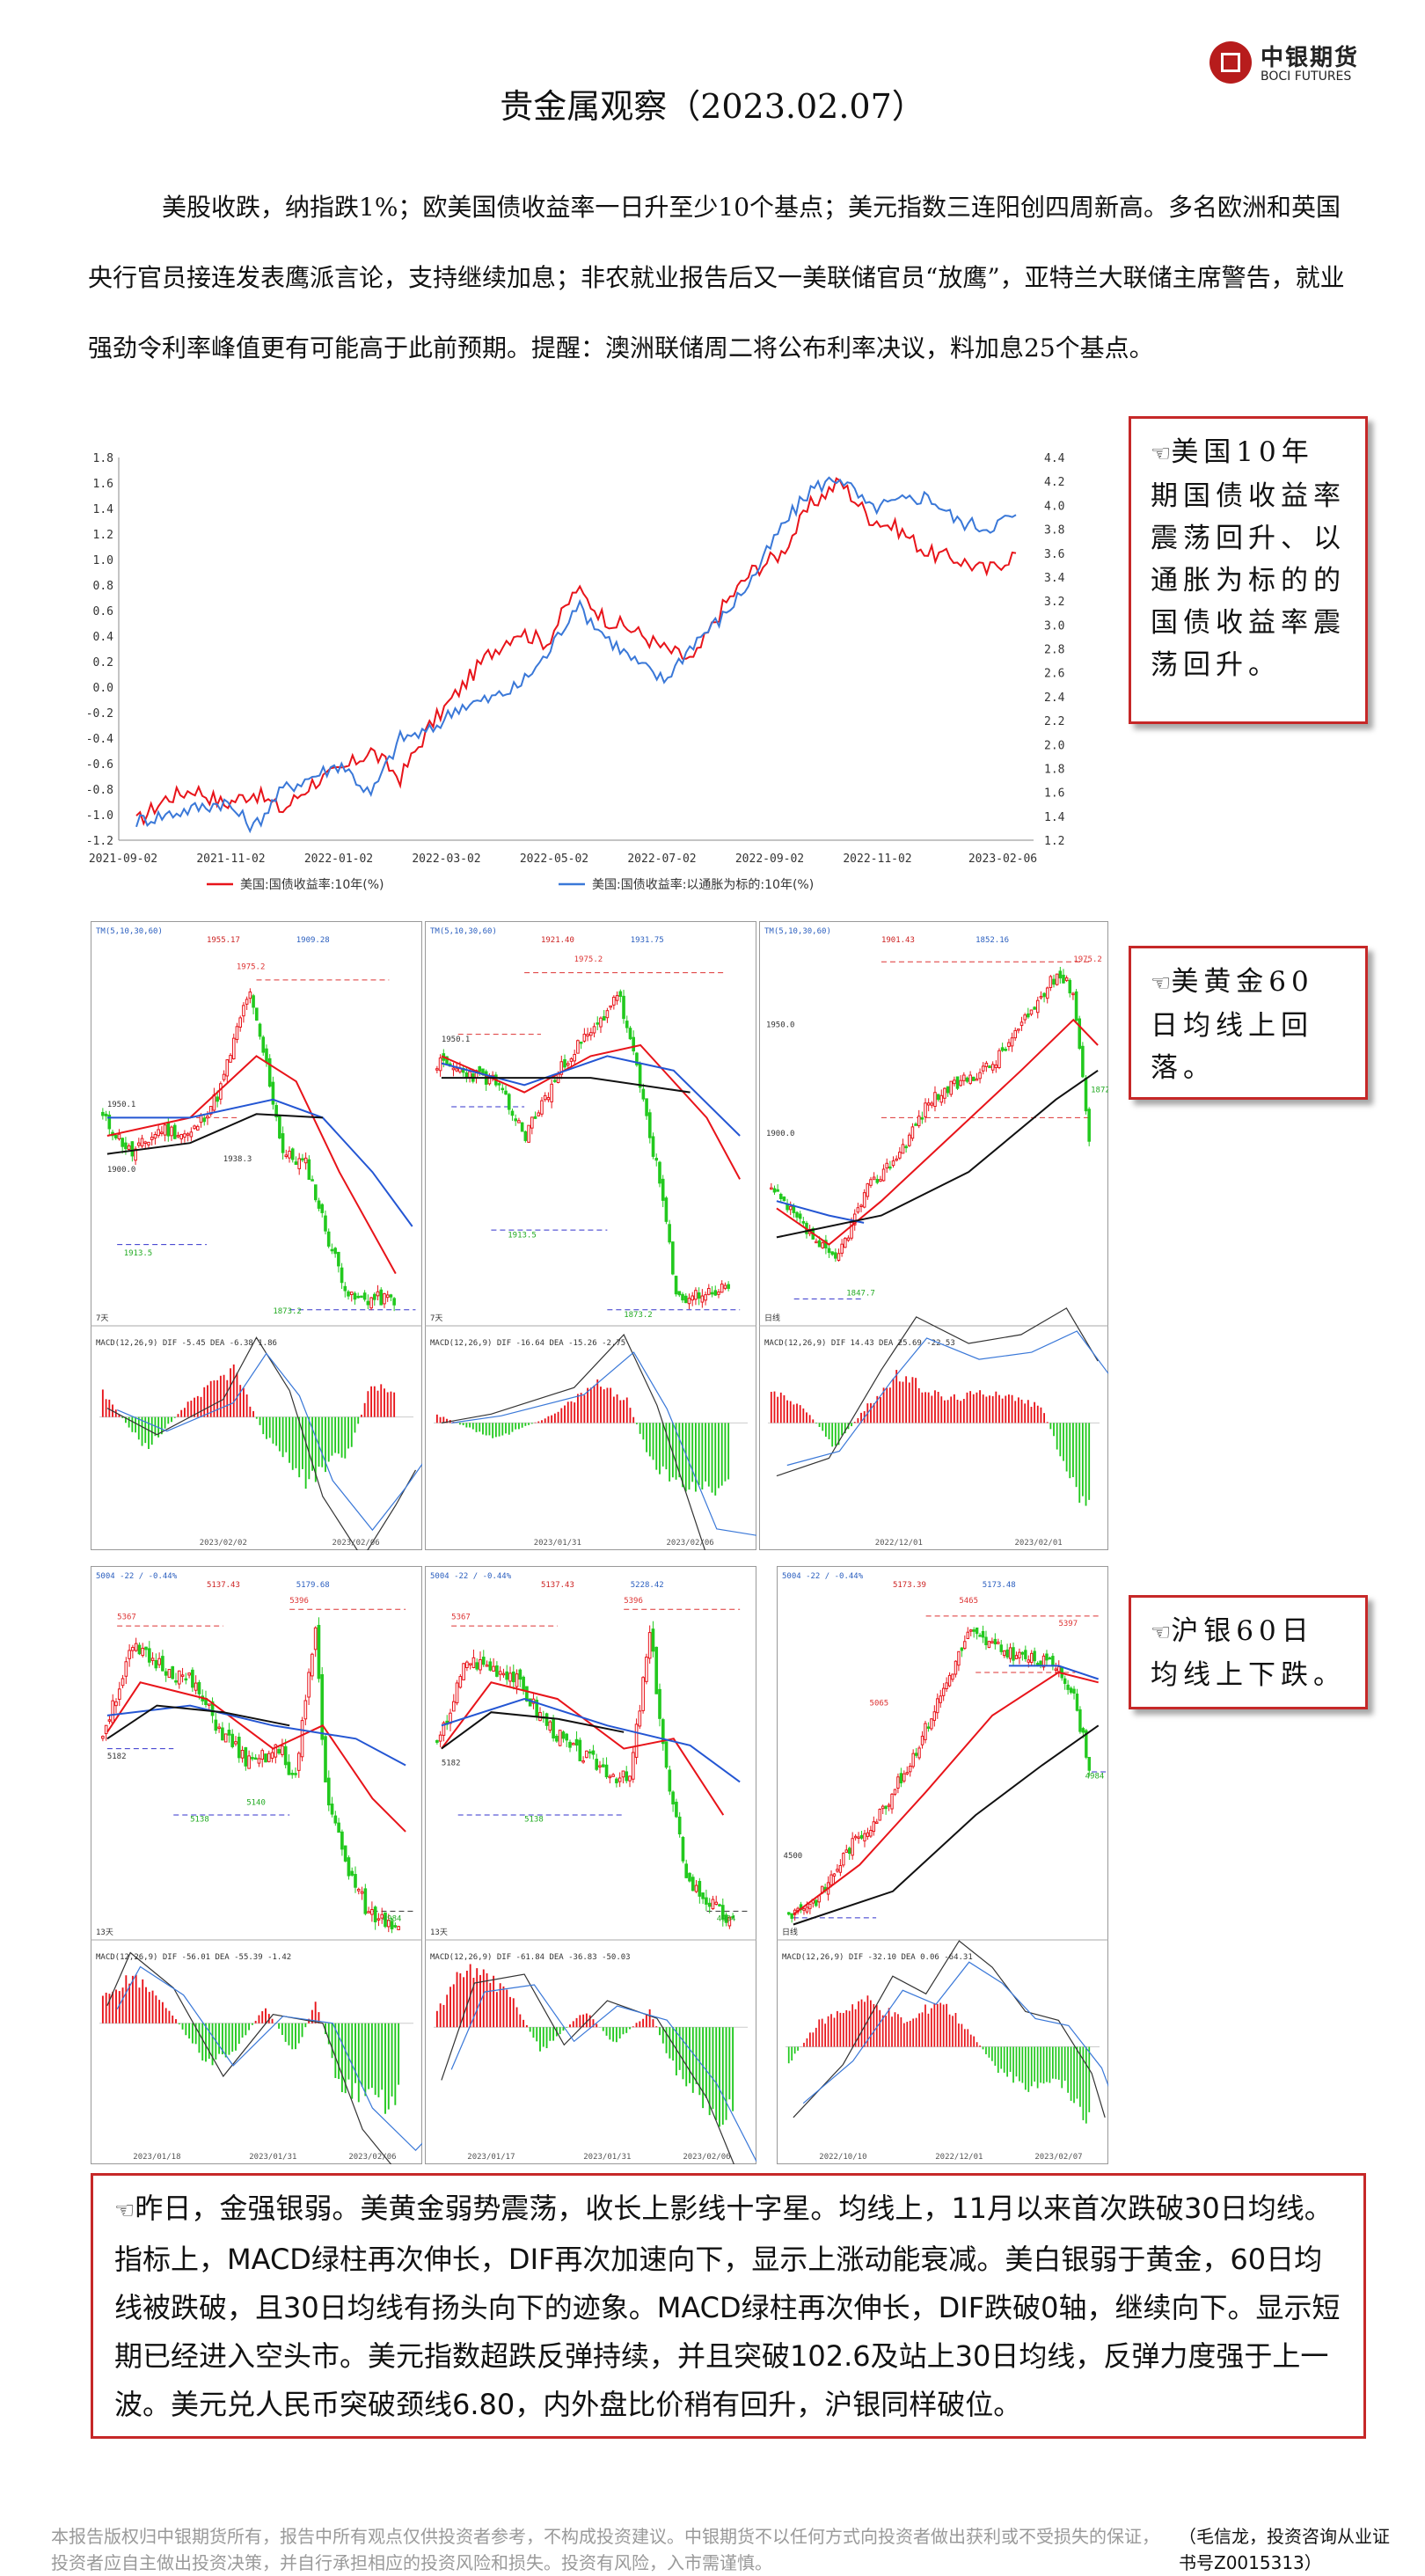 This screenshot has height=2576, width=1425. I want to click on left-tick-label: 1.8, so click(103, 458).